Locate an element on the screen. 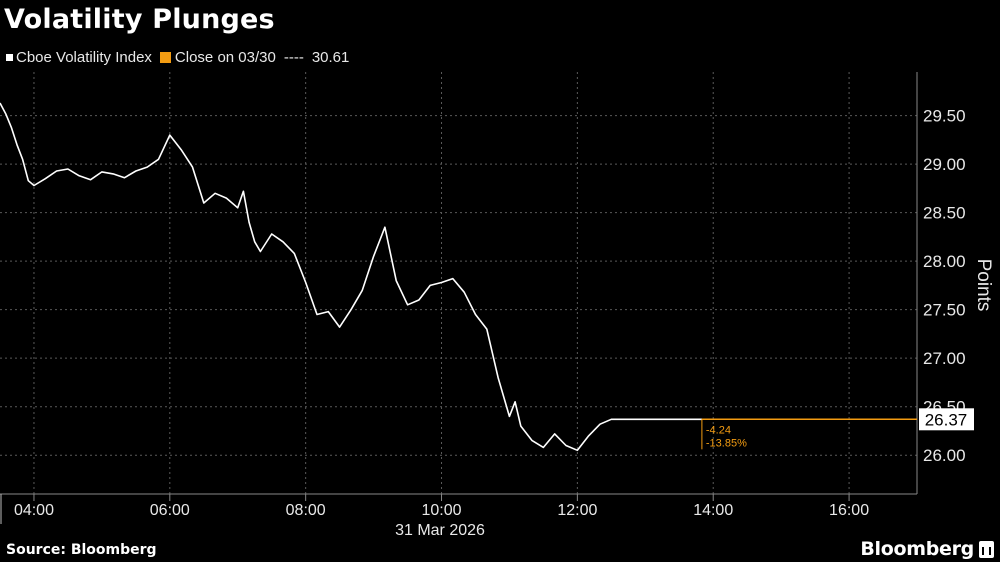 The width and height of the screenshot is (1000, 562). y-tick-label: 28.50 is located at coordinates (944, 213).